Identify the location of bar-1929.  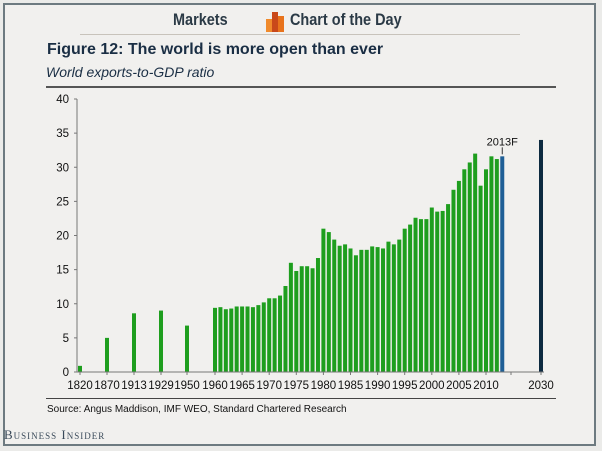
(161, 341).